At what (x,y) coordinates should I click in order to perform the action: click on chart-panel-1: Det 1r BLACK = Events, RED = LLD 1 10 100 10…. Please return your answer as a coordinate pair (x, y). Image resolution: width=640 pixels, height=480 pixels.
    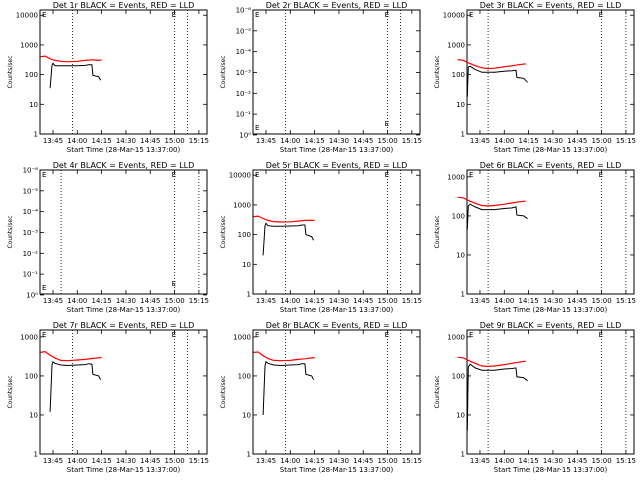
    Looking at the image, I should click on (108, 77).